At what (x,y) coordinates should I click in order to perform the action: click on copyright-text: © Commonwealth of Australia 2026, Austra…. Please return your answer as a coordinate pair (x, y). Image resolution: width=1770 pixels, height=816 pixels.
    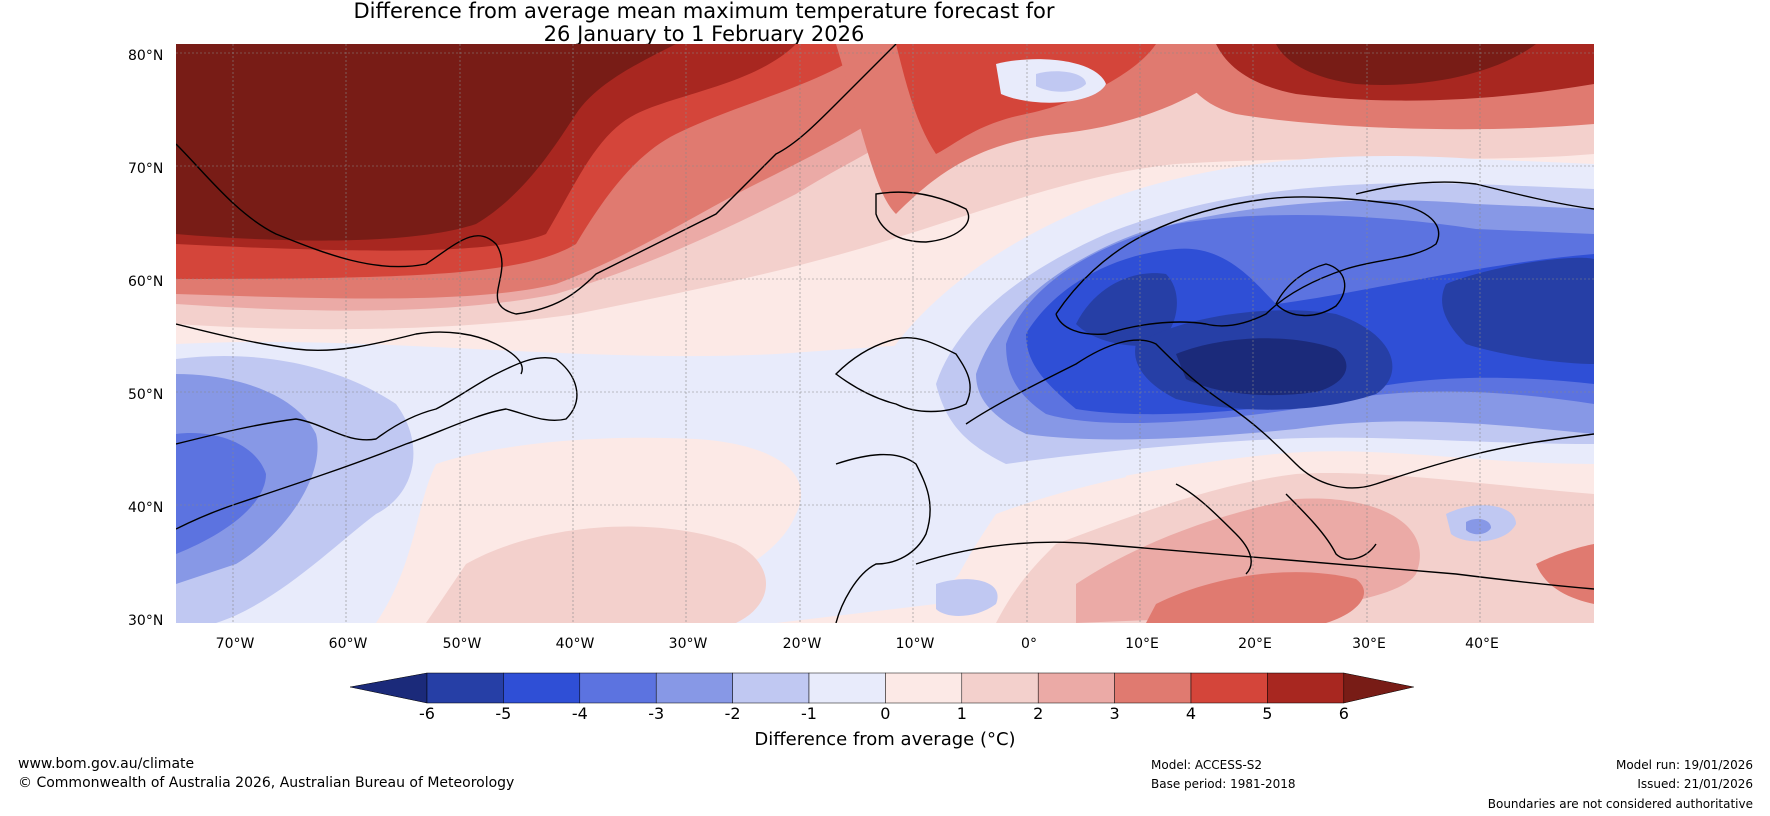
    Looking at the image, I should click on (266, 783).